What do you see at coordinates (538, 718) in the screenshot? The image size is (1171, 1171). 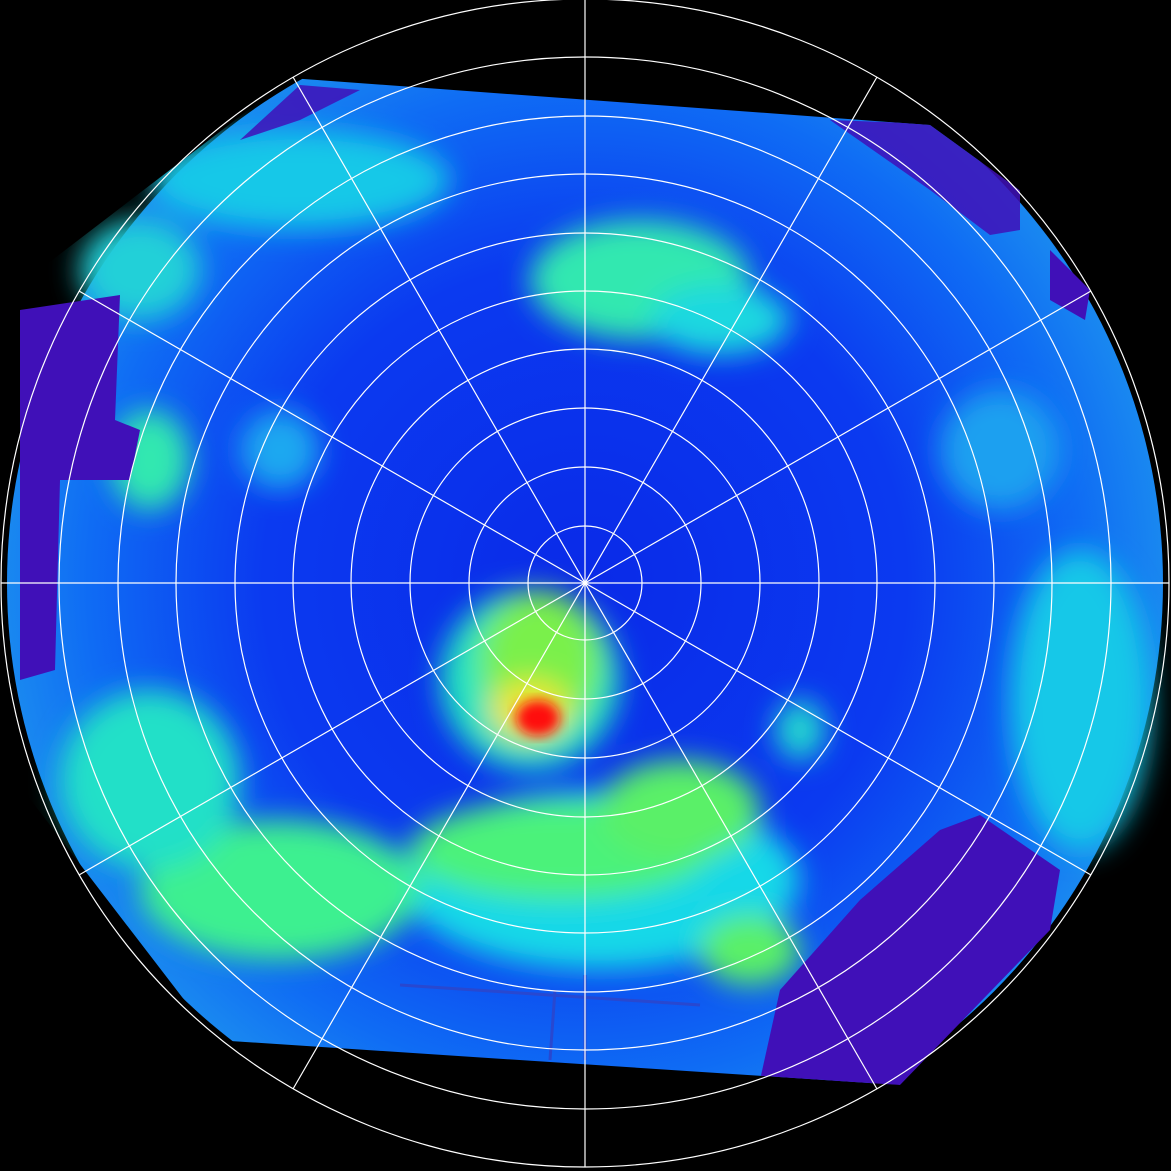 I see `sun-spot` at bounding box center [538, 718].